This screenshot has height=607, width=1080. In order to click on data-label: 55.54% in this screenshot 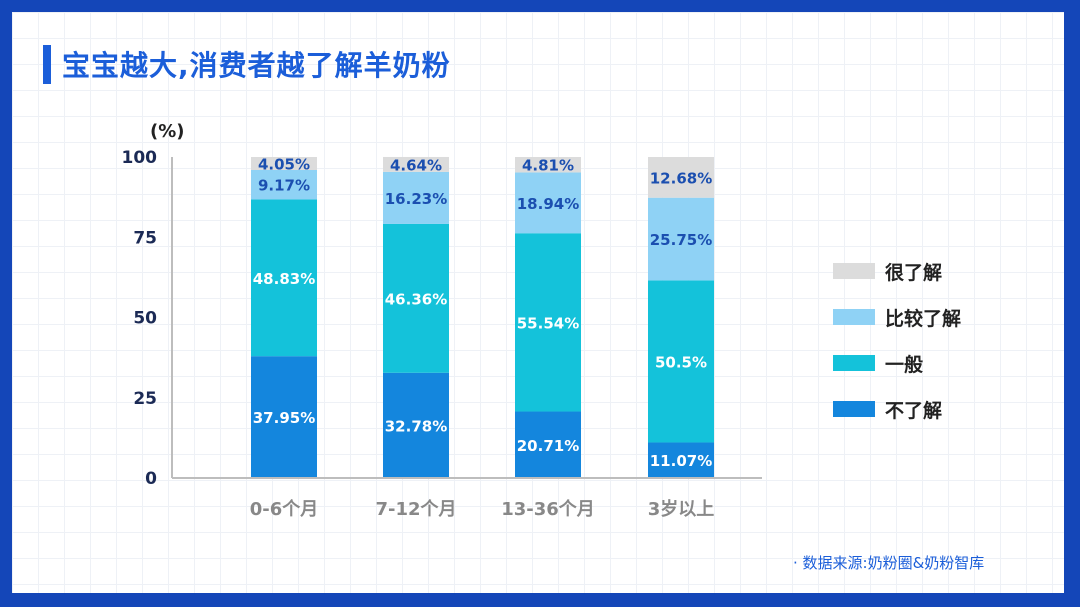, I will do `click(548, 323)`.